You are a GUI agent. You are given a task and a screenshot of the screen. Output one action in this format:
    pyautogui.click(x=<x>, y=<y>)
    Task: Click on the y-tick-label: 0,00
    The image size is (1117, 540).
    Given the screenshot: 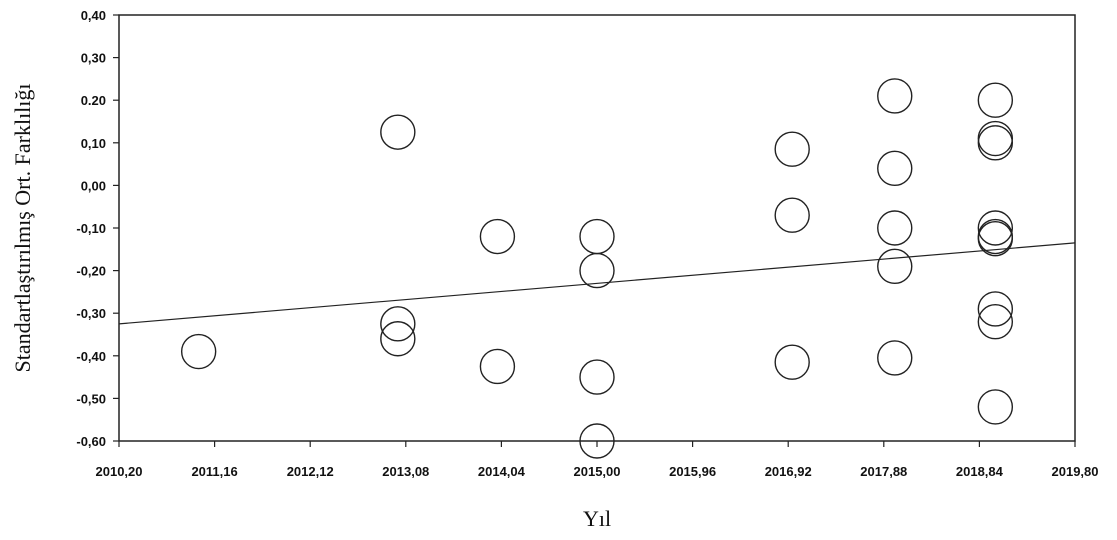 What is the action you would take?
    pyautogui.click(x=93, y=185)
    